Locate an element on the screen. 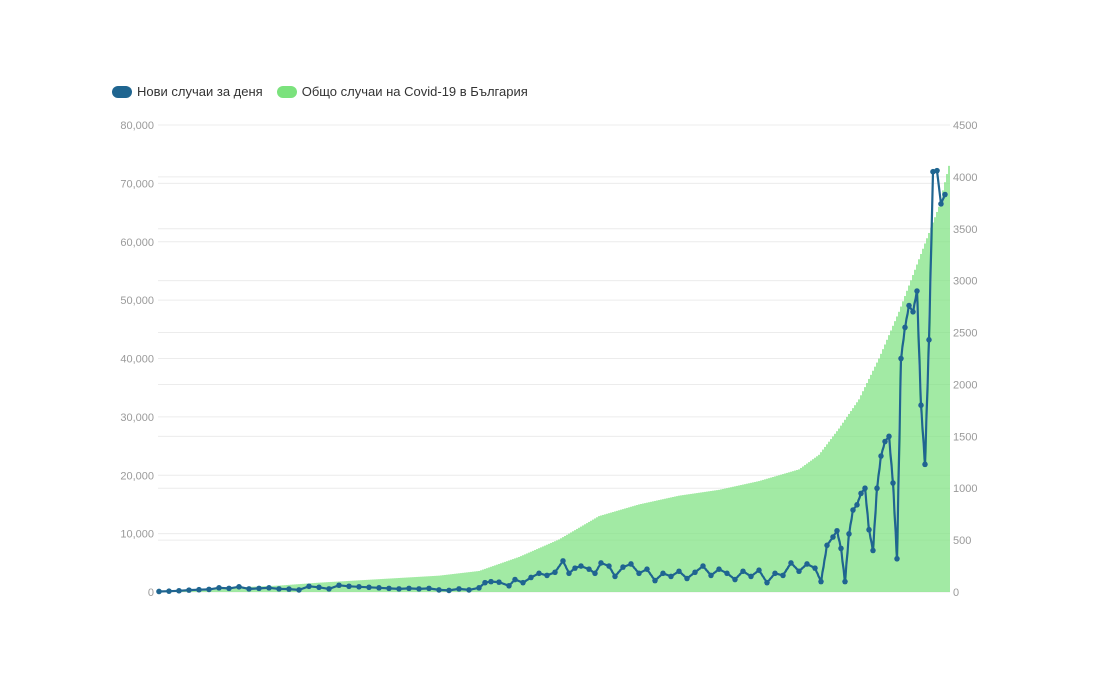 The width and height of the screenshot is (1108, 690). legend-item-daily: Нови случаи за деня is located at coordinates (187, 91).